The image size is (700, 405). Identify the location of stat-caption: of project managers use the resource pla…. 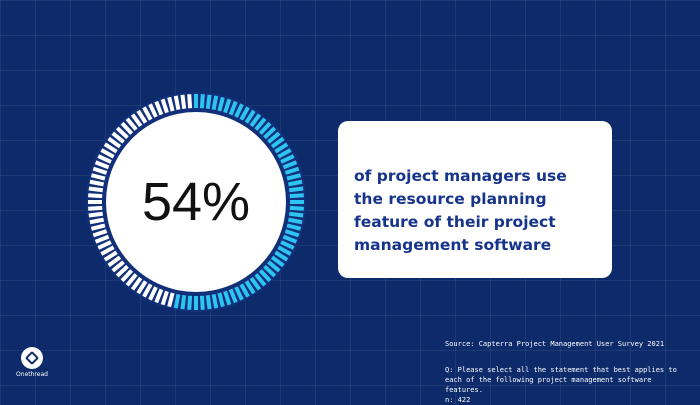
(460, 210).